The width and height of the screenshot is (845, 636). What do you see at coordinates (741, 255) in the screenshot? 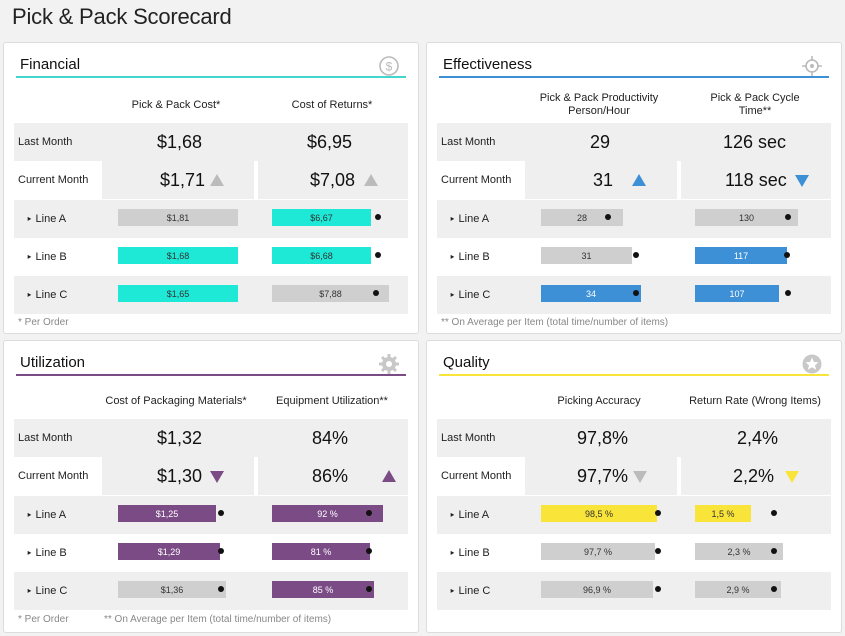
I see `bar-cycle-line-b: 117` at bounding box center [741, 255].